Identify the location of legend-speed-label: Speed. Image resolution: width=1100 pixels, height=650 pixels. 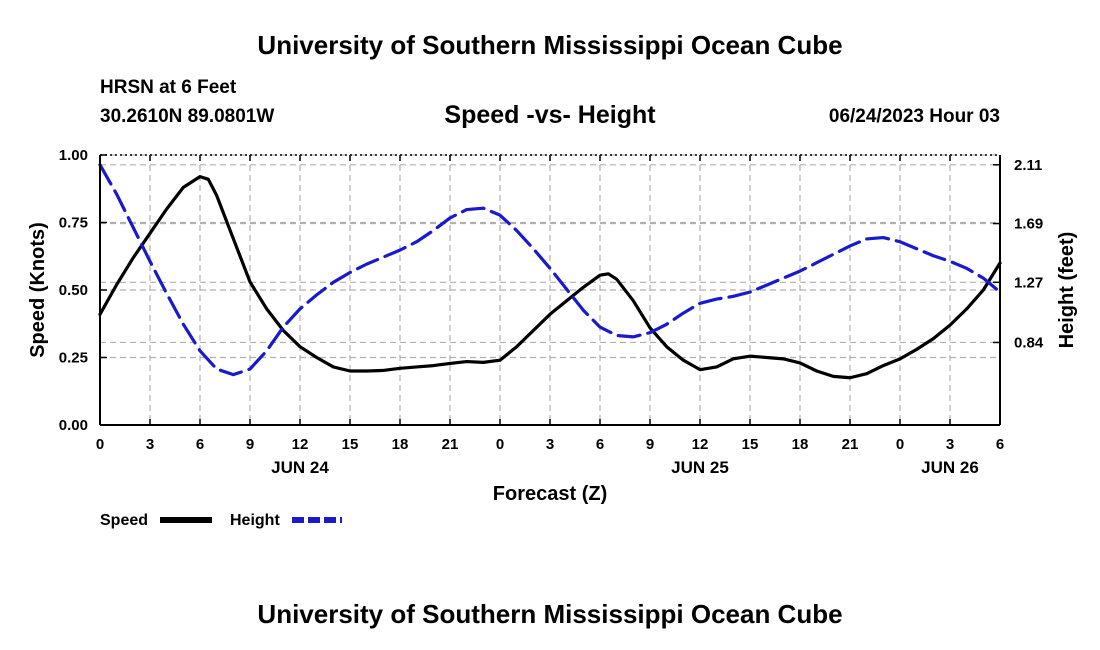
(124, 520).